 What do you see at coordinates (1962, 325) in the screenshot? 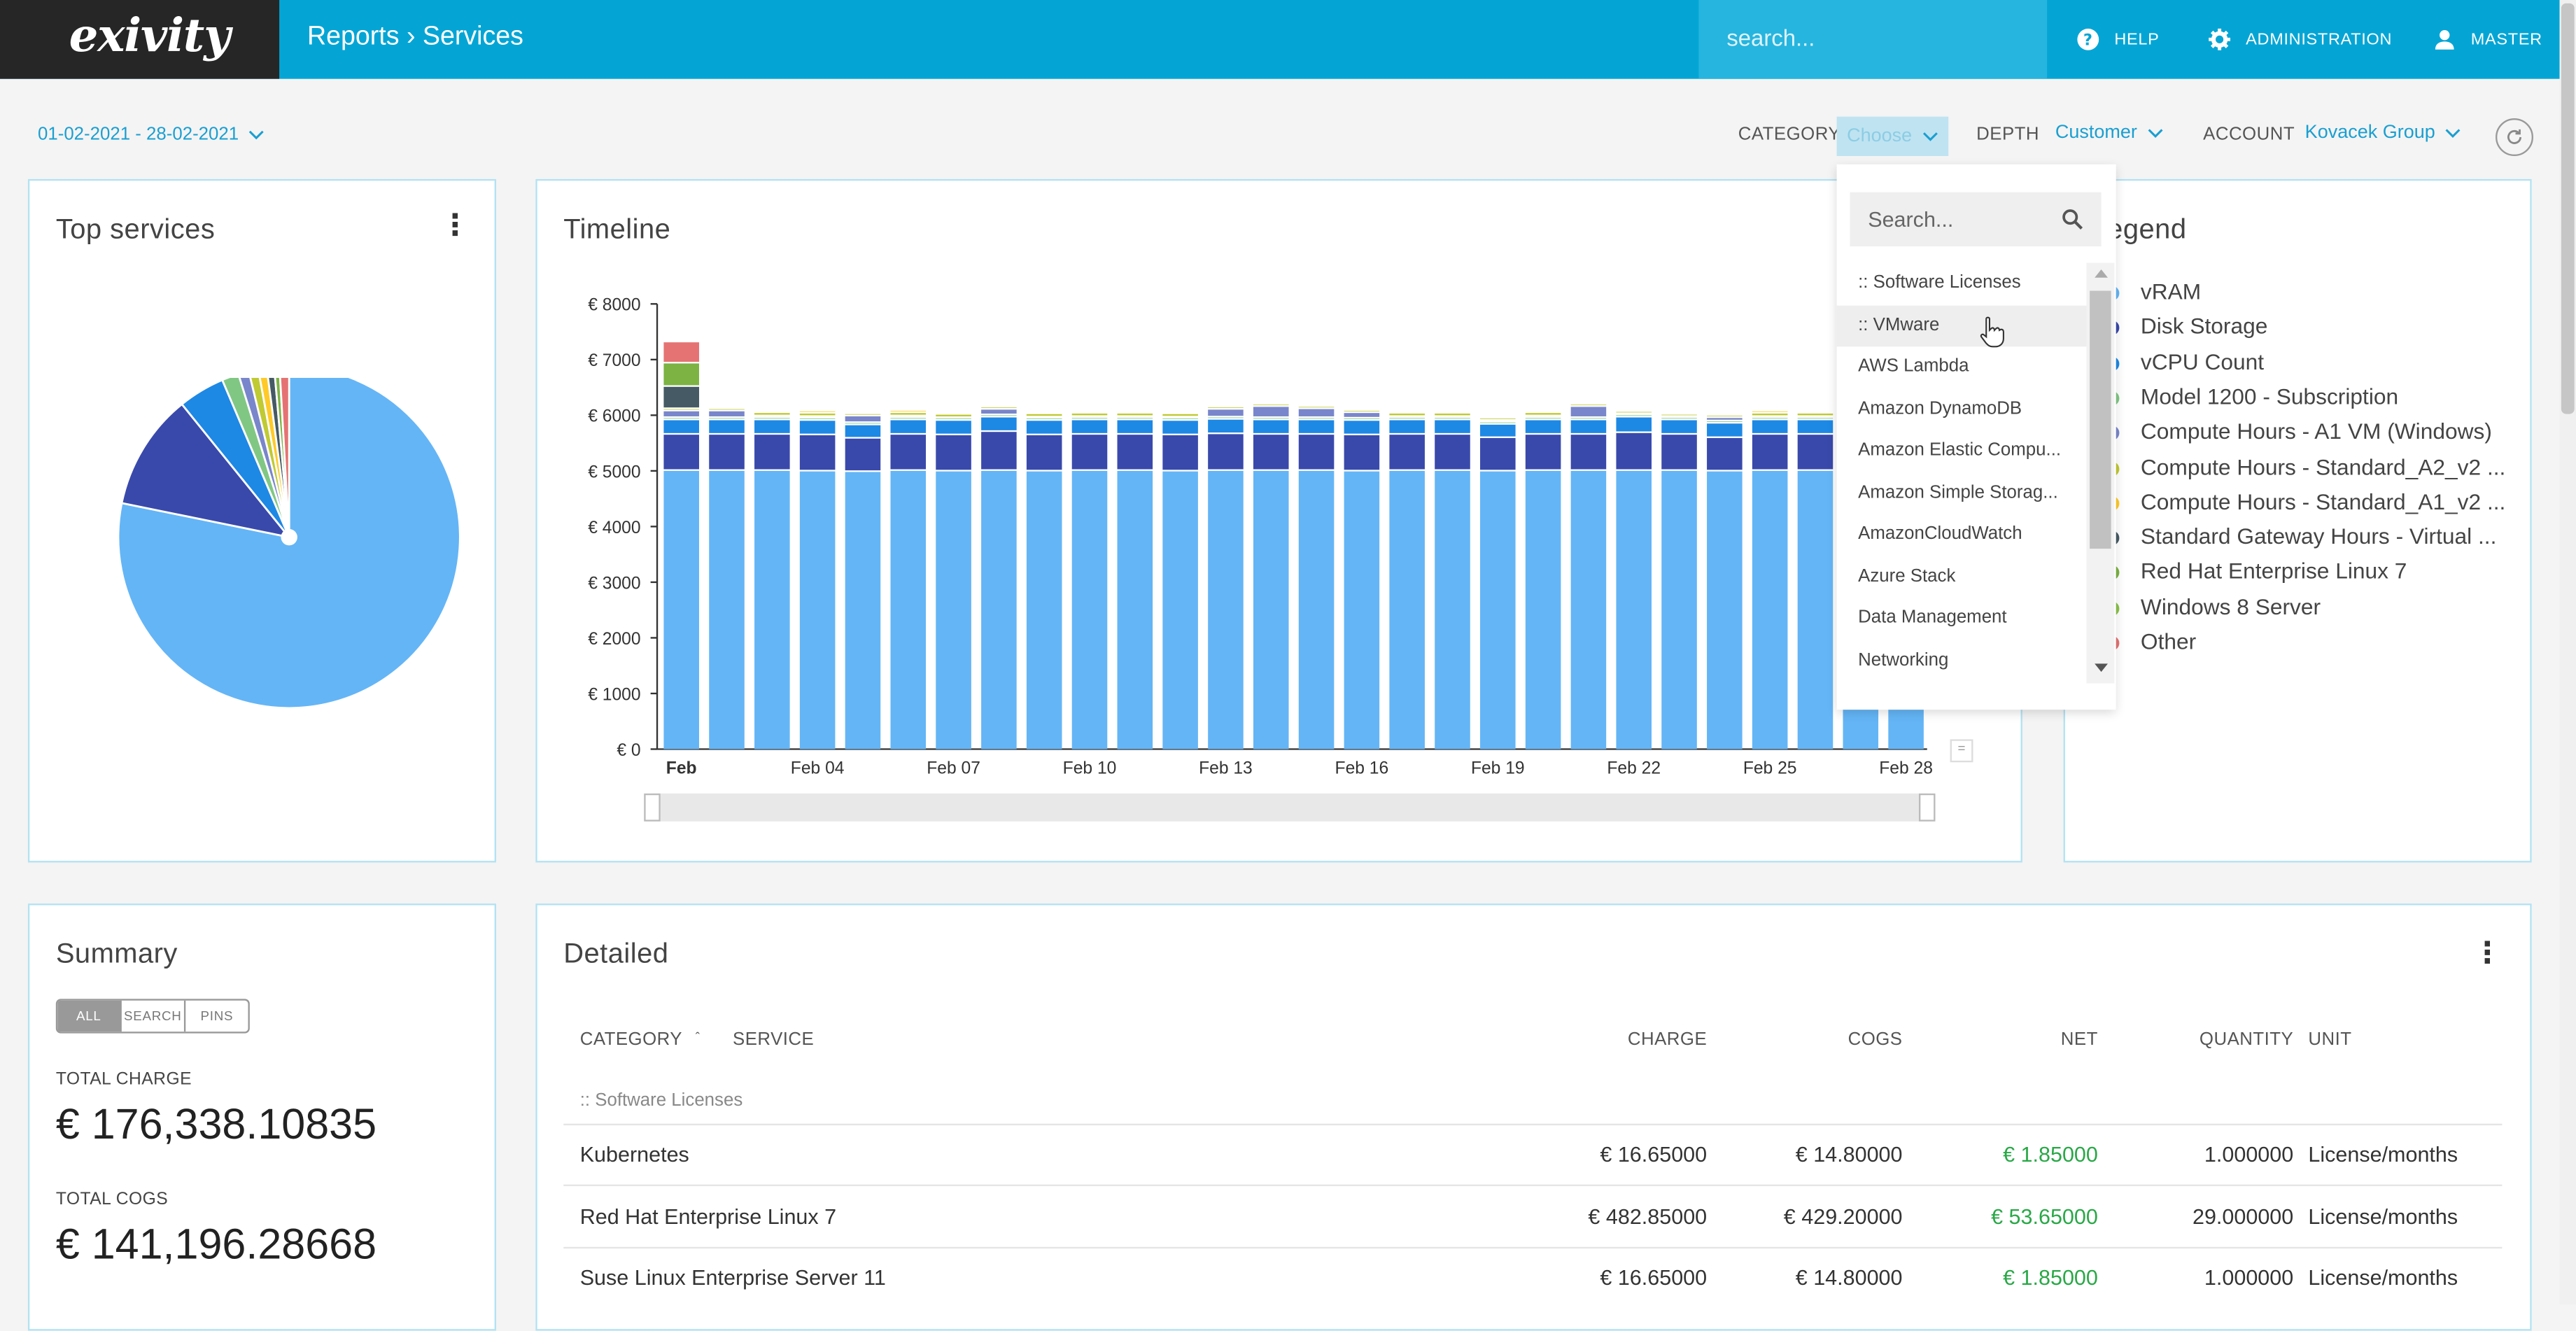
I see `dropdown-option: :: VMware` at bounding box center [1962, 325].